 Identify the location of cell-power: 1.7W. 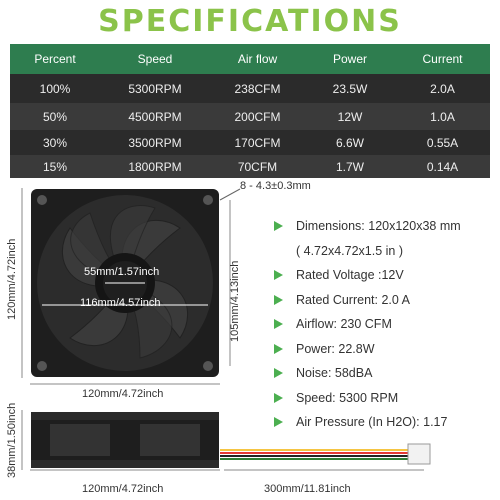
(349, 166).